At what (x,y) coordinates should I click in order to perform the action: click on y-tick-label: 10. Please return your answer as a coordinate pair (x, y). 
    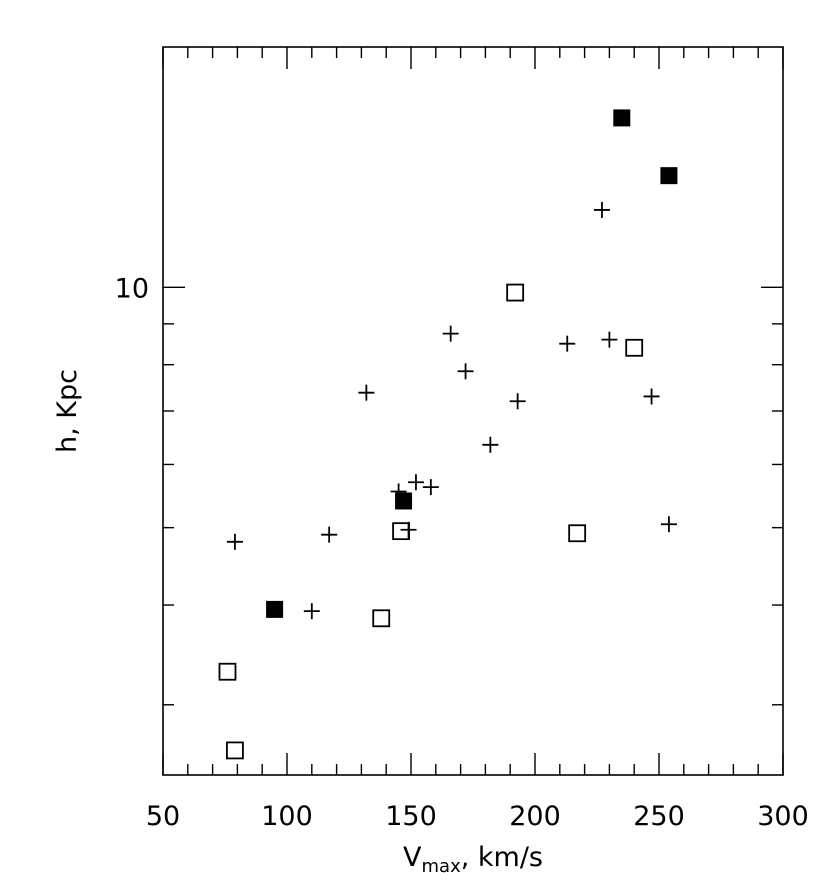
    Looking at the image, I should click on (132, 288).